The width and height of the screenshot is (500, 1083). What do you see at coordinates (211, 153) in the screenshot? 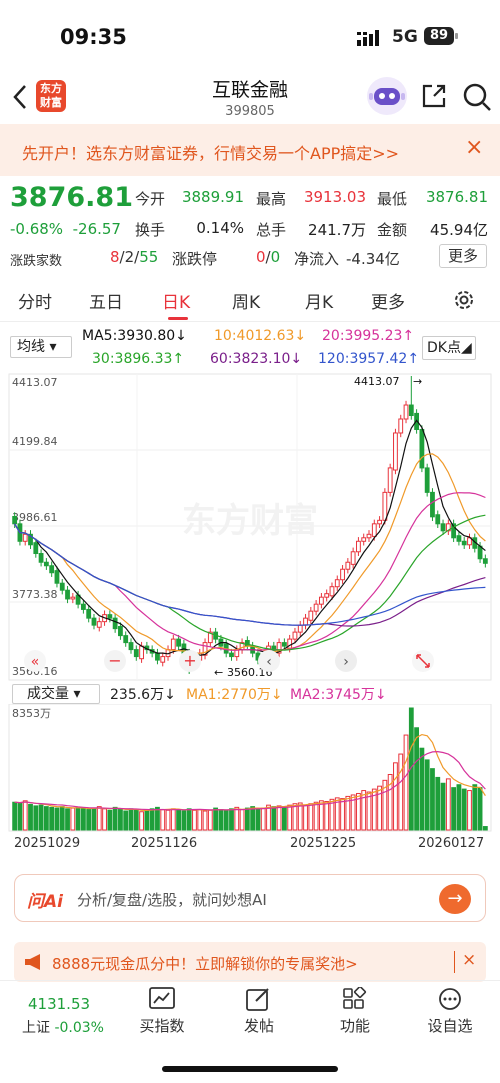
I see `banner-text: 先开户！选东方财富证券，行情交易一个APP搞定>>` at bounding box center [211, 153].